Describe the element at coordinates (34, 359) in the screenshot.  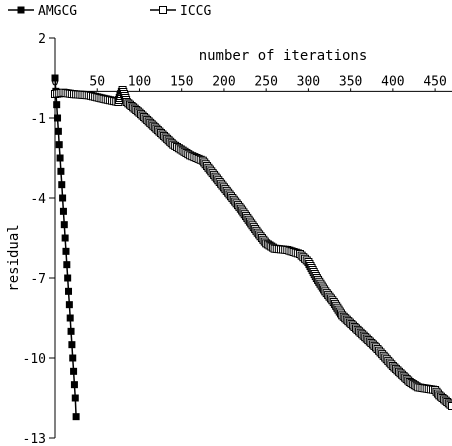
I see `y-tick-label: -10` at that location.